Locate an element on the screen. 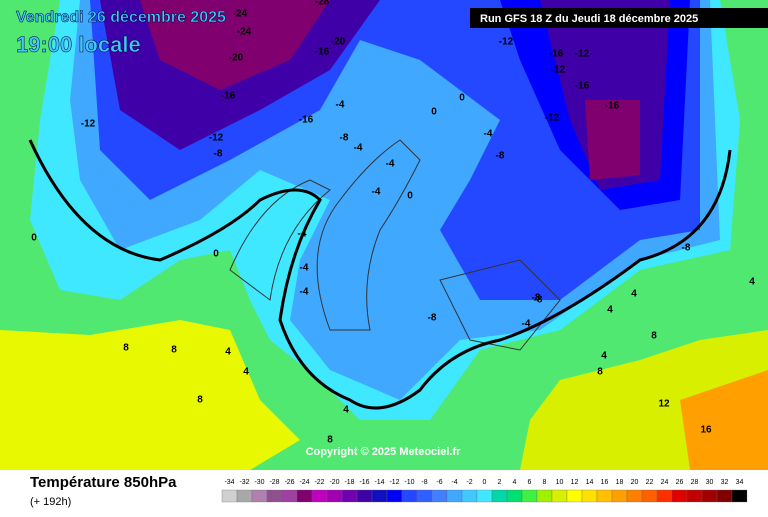 This screenshot has width=768, height=517. legend-label: -34 is located at coordinates (229, 482).